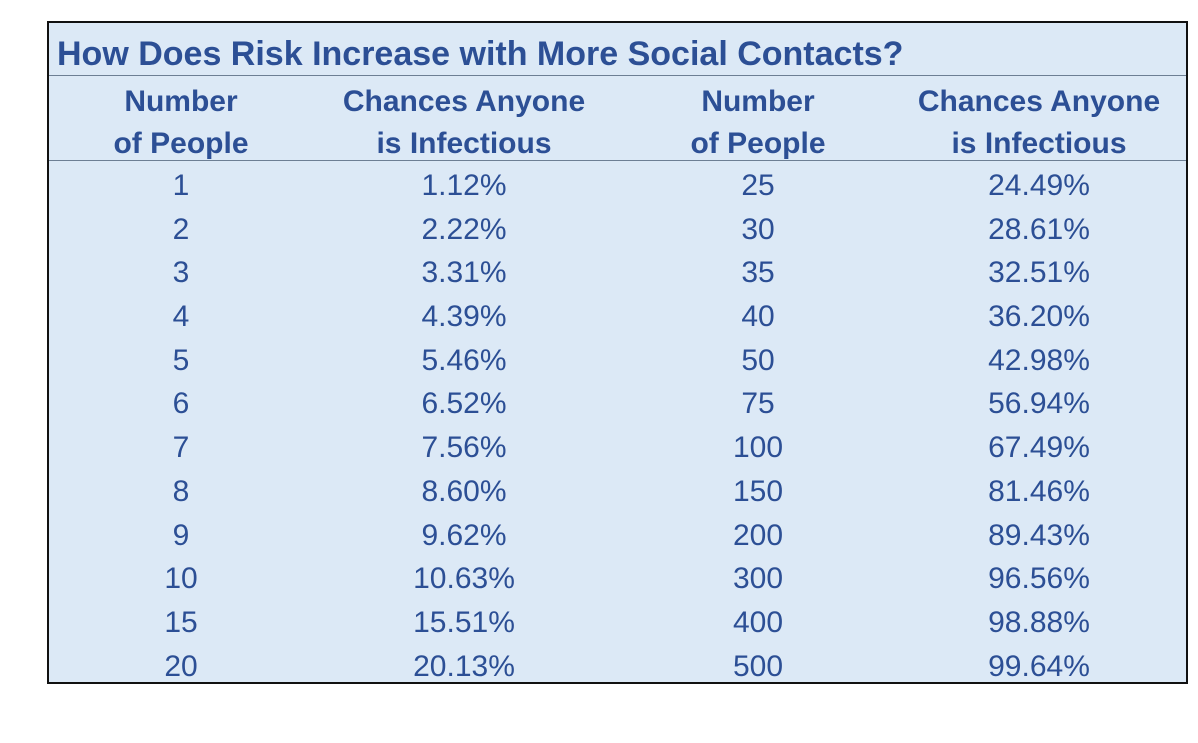  Describe the element at coordinates (1039, 448) in the screenshot. I see `cell-chance-right: 67.49%` at that location.